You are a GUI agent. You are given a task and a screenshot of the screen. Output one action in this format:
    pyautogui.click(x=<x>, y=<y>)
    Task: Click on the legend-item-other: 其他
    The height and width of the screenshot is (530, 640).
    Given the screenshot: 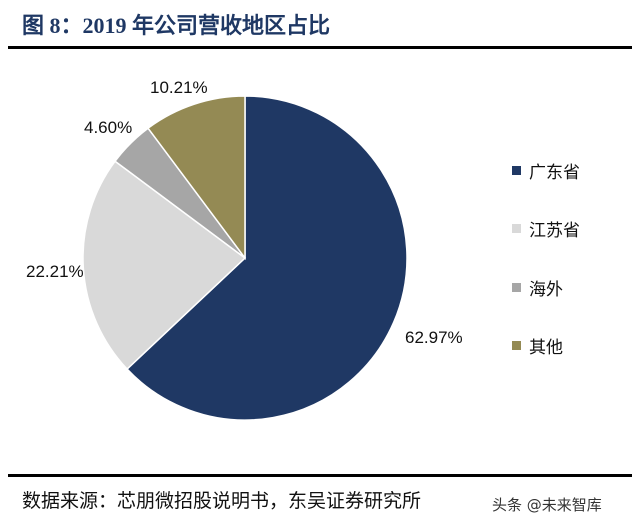 What is the action you would take?
    pyautogui.click(x=537, y=345)
    